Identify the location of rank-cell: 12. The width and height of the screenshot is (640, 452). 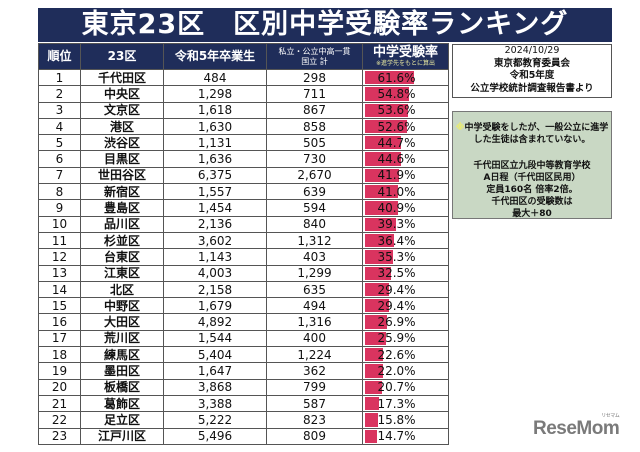
(59, 257).